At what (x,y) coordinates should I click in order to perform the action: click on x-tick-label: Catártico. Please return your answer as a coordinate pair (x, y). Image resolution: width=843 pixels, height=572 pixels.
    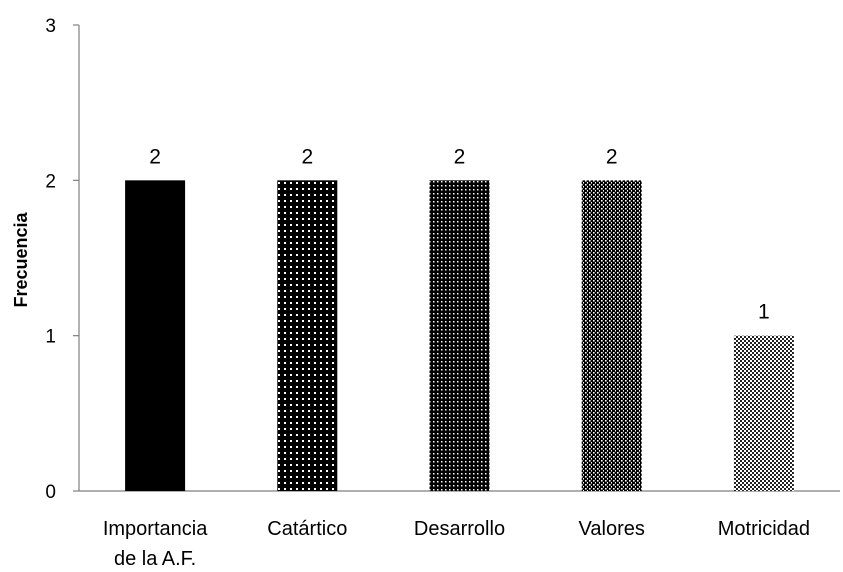
    Looking at the image, I should click on (307, 529).